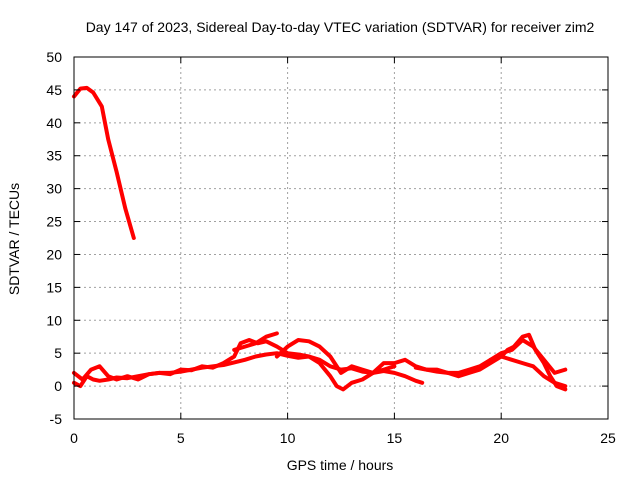  I want to click on y-tick-label: 5, so click(58, 353).